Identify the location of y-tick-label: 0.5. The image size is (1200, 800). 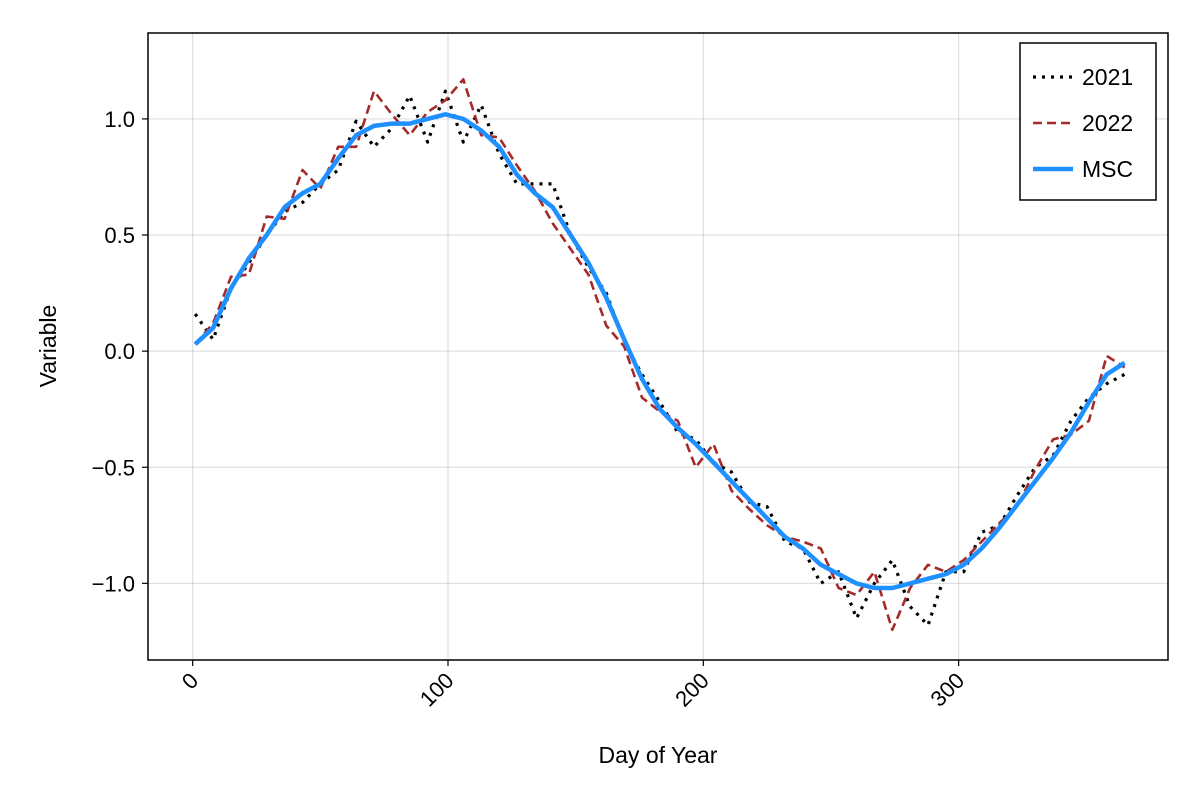
(119, 235).